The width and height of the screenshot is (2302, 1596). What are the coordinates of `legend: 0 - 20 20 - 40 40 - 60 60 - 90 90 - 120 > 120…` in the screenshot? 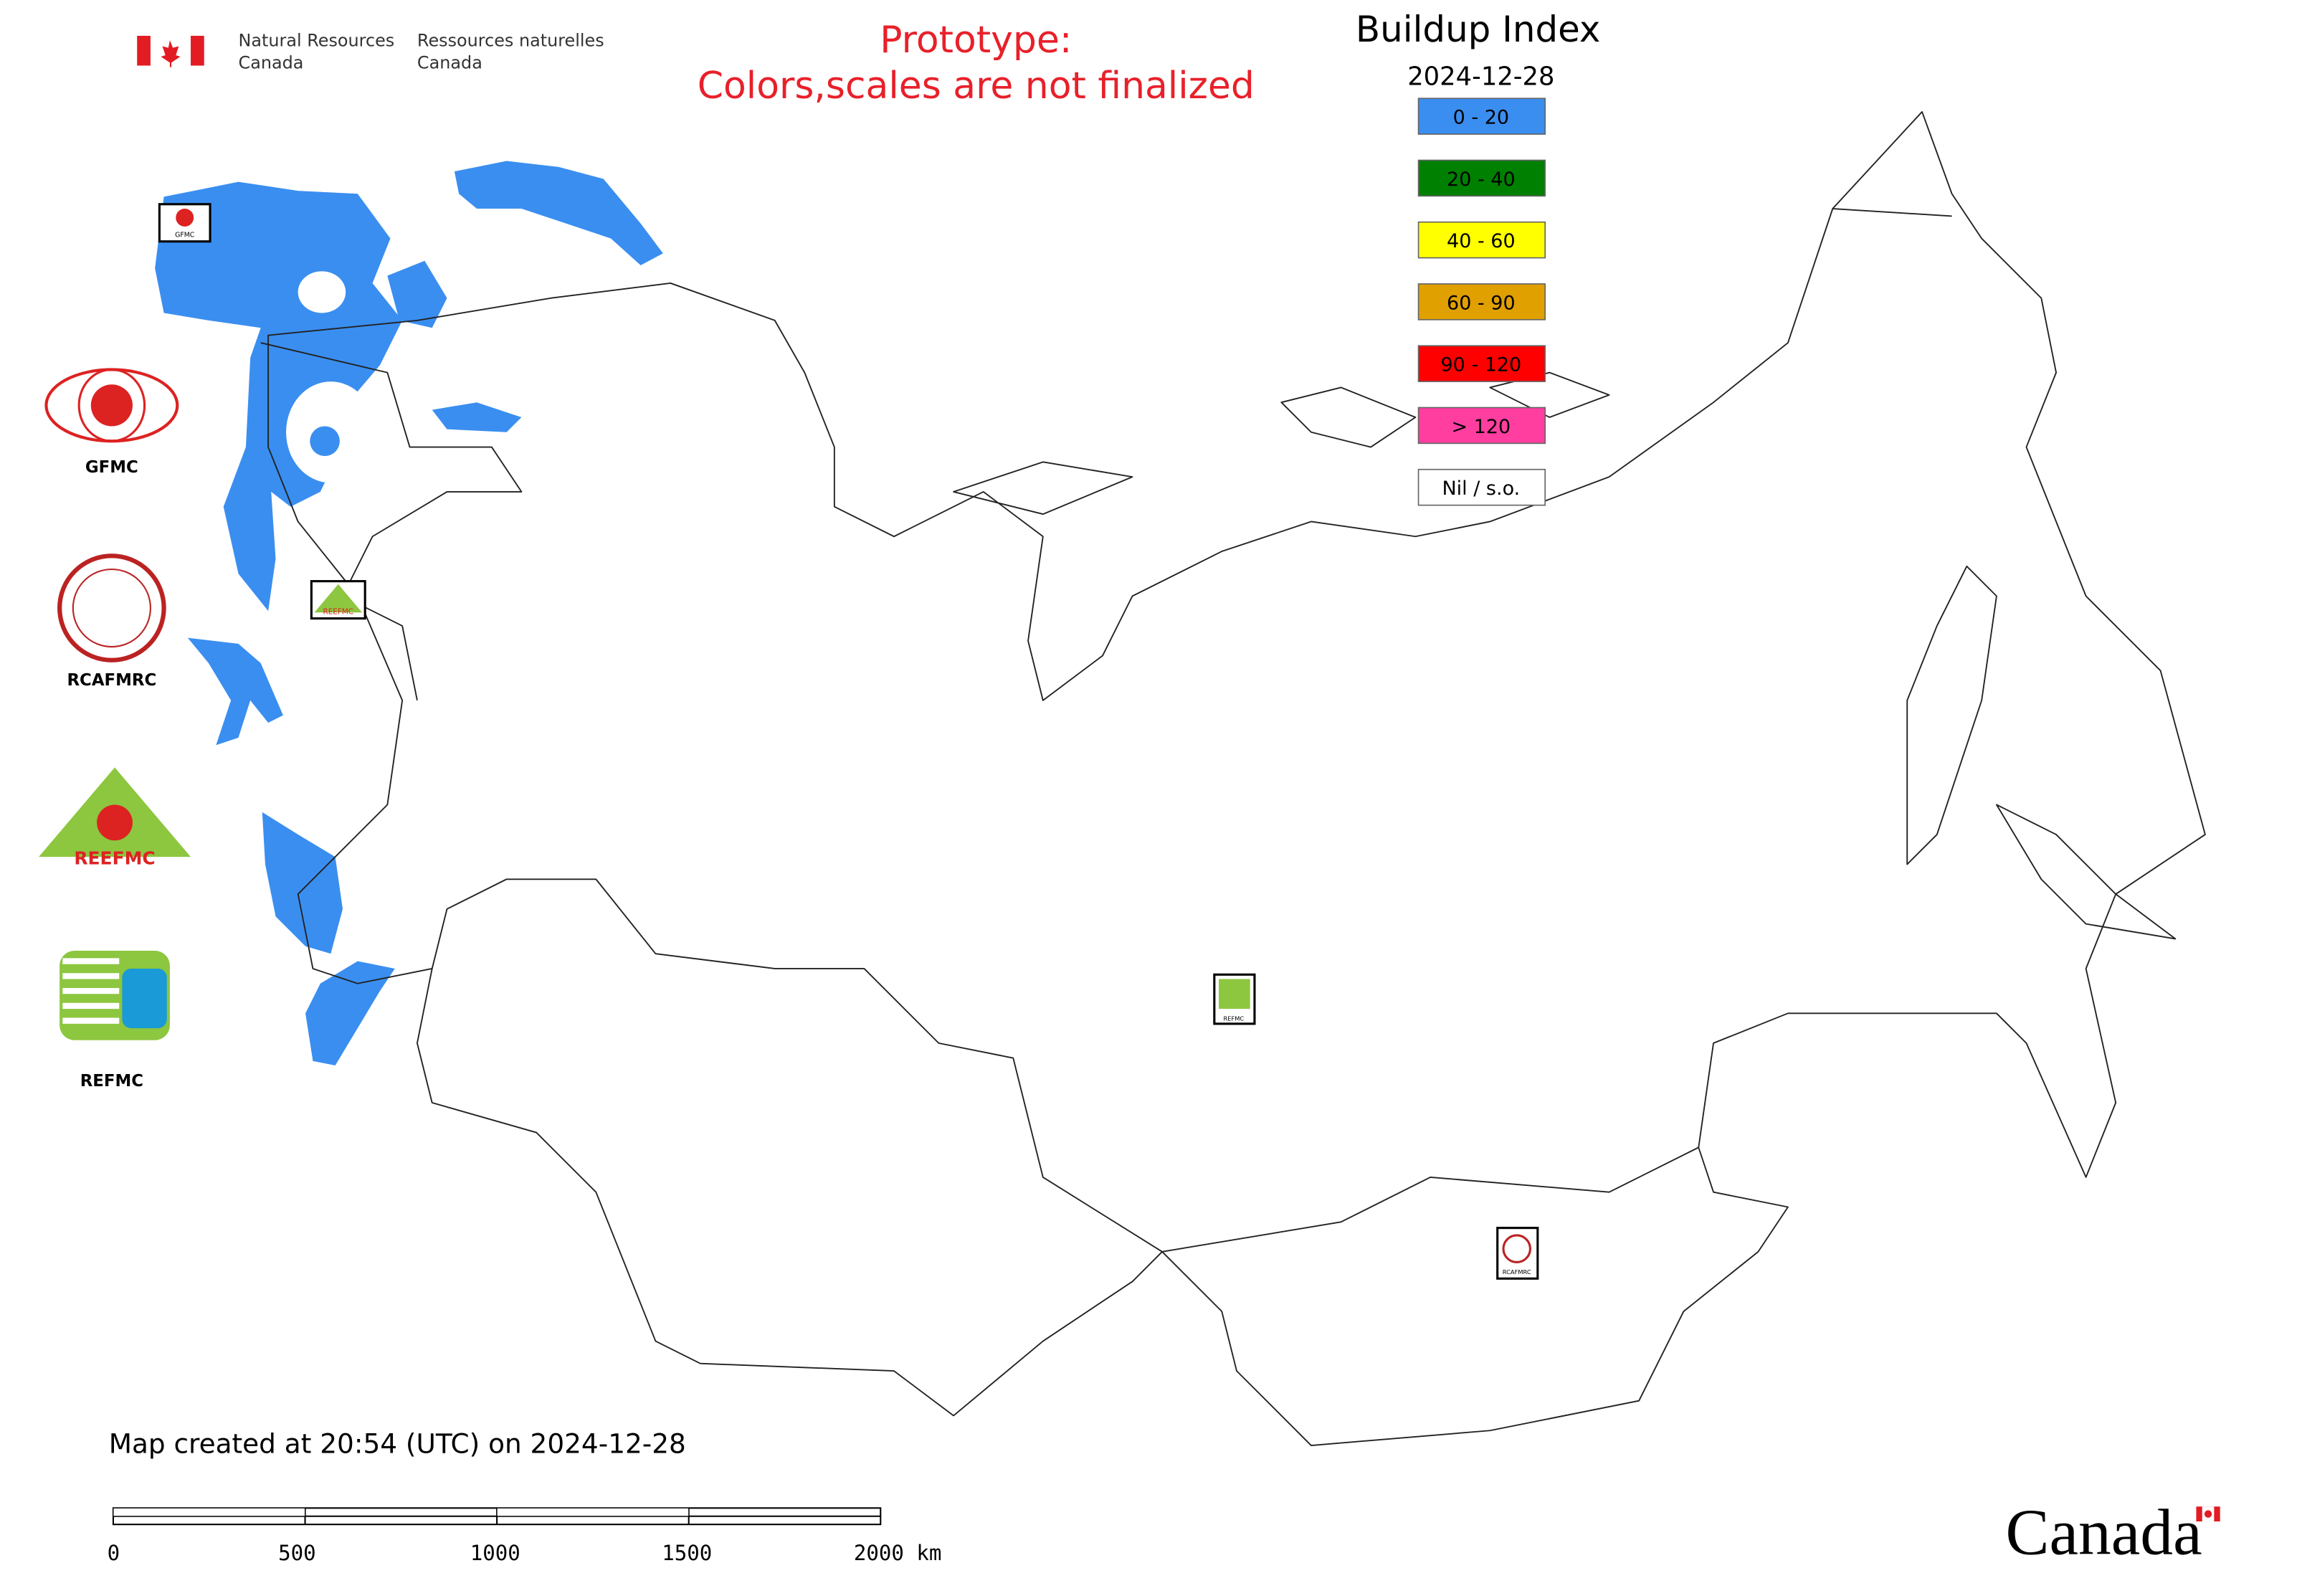 It's located at (1481, 302).